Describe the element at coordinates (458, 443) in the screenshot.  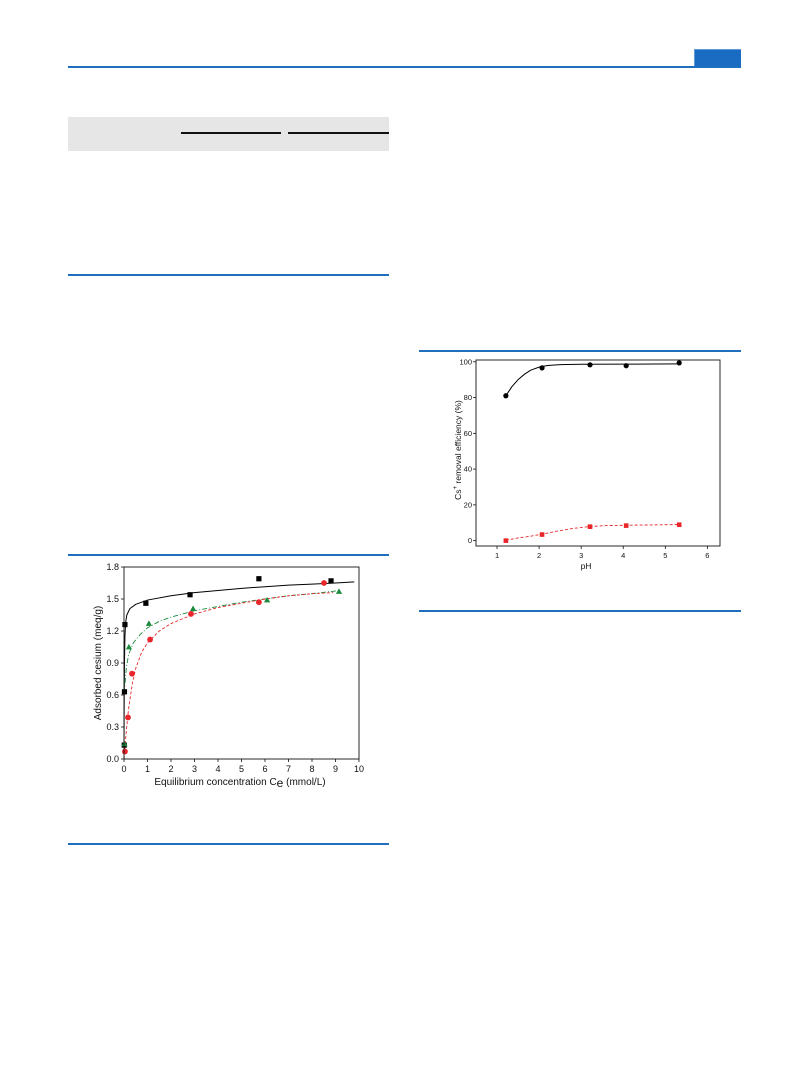
I see `y-axis-title-rest: removal efficiency (%)` at that location.